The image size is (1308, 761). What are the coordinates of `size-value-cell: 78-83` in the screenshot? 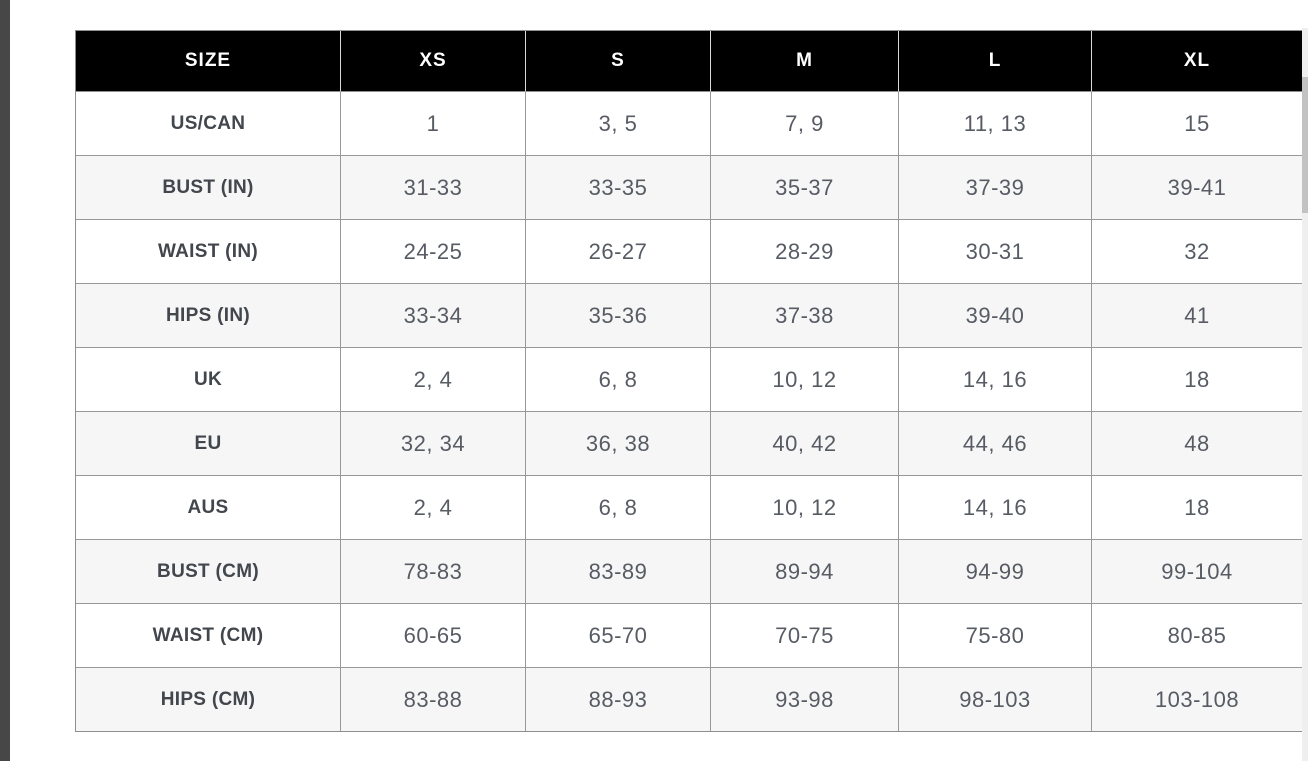 It's located at (433, 572).